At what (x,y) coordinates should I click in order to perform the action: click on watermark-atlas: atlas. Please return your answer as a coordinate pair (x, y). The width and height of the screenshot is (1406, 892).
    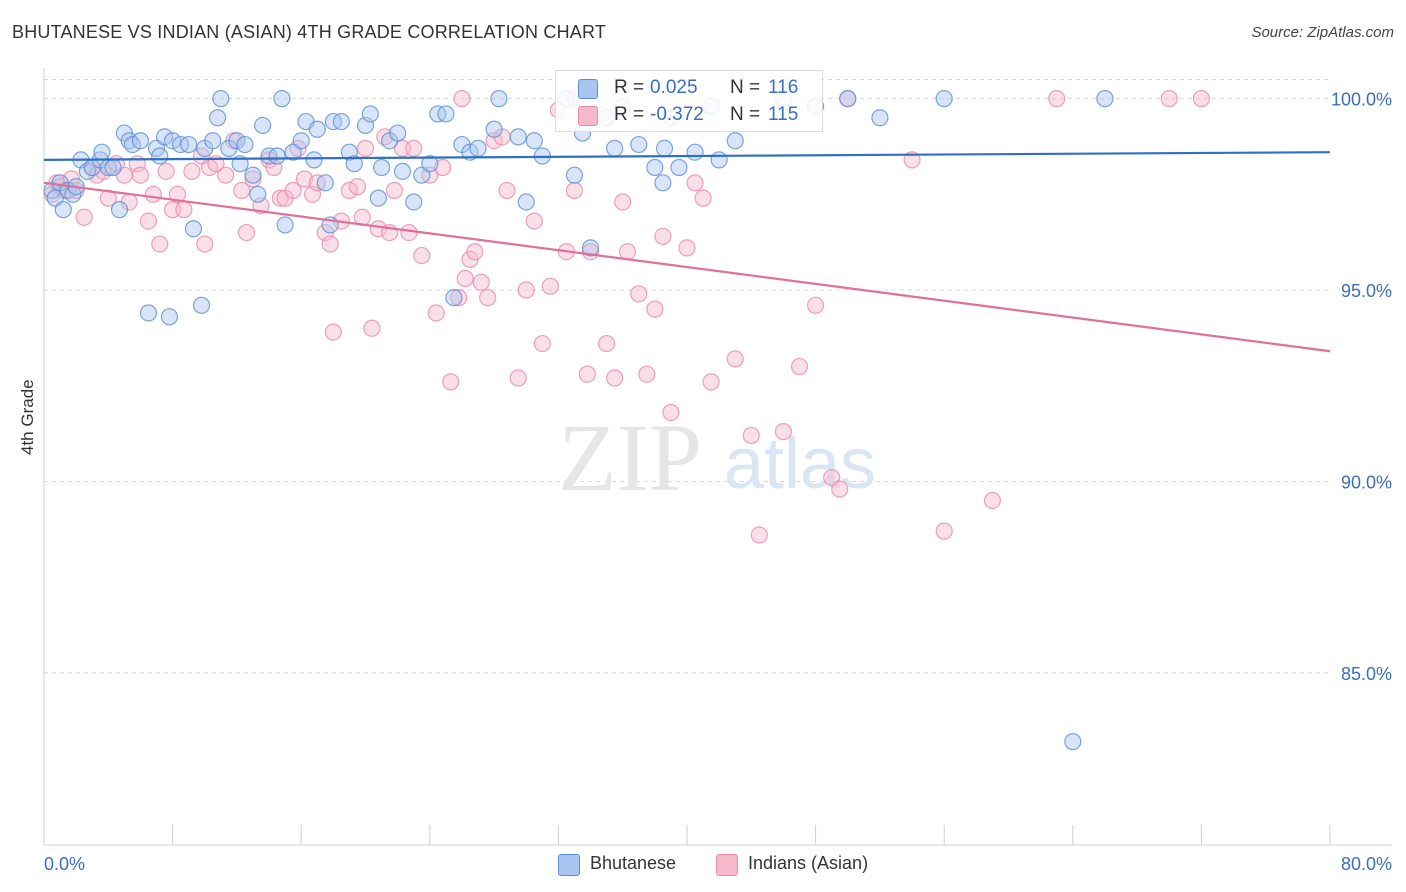
    Looking at the image, I should click on (800, 464).